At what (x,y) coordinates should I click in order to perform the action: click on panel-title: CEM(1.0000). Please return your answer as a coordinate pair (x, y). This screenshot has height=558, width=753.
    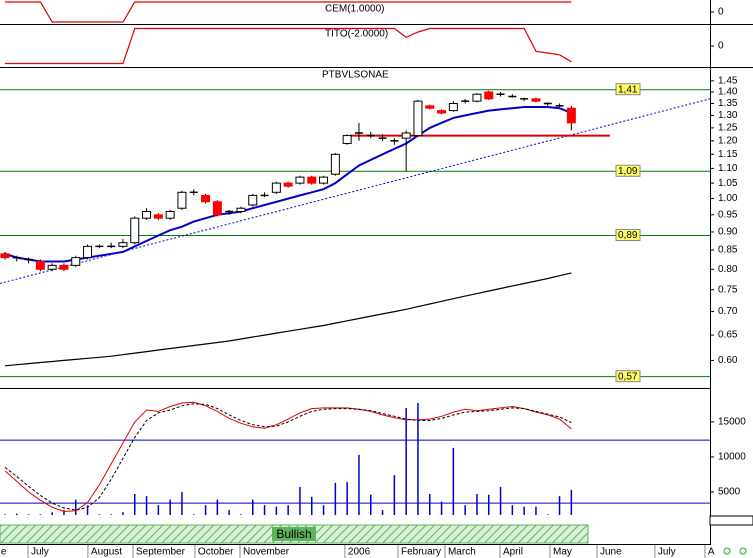
    Looking at the image, I should click on (354, 9).